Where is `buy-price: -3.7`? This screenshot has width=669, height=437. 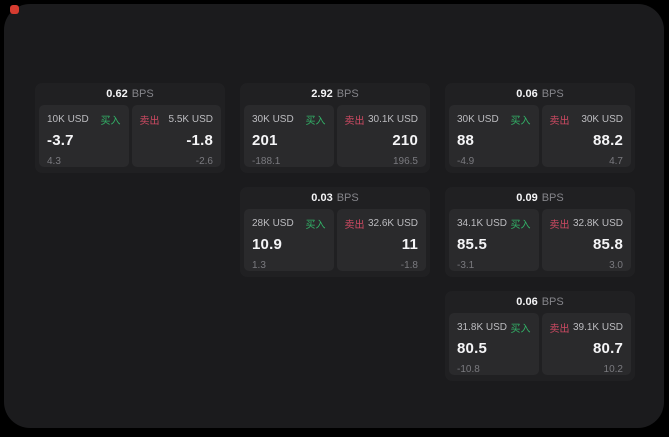 buy-price: -3.7 is located at coordinates (60, 140).